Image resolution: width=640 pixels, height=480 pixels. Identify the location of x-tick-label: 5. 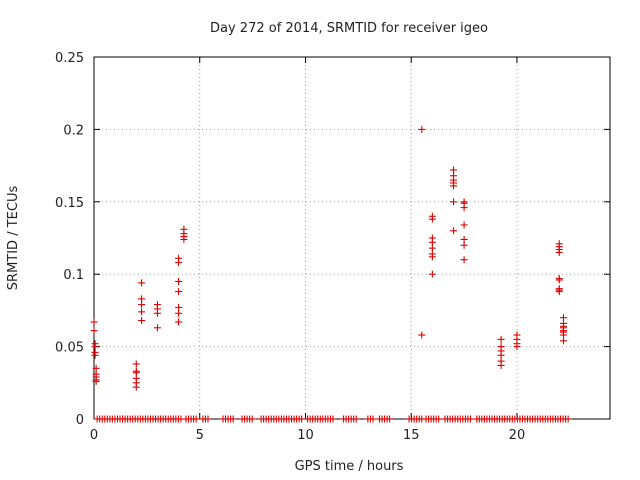
(200, 435).